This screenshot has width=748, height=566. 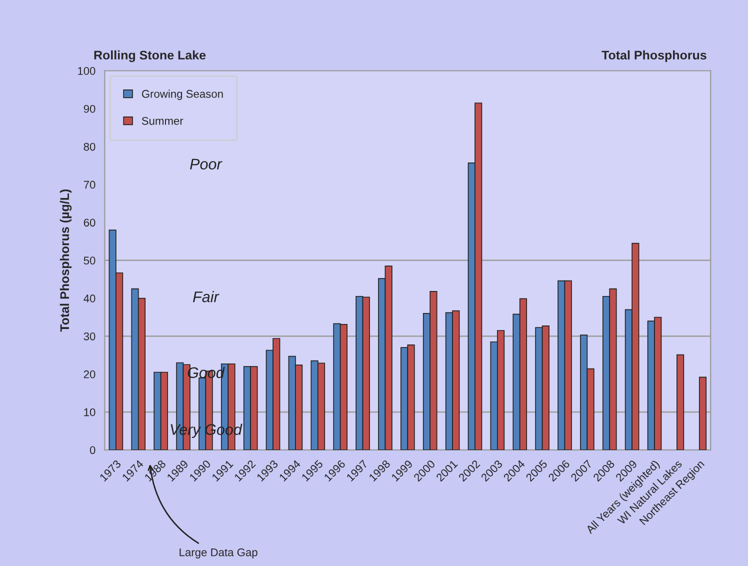 What do you see at coordinates (90, 108) in the screenshot?
I see `y-tick-label: 90` at bounding box center [90, 108].